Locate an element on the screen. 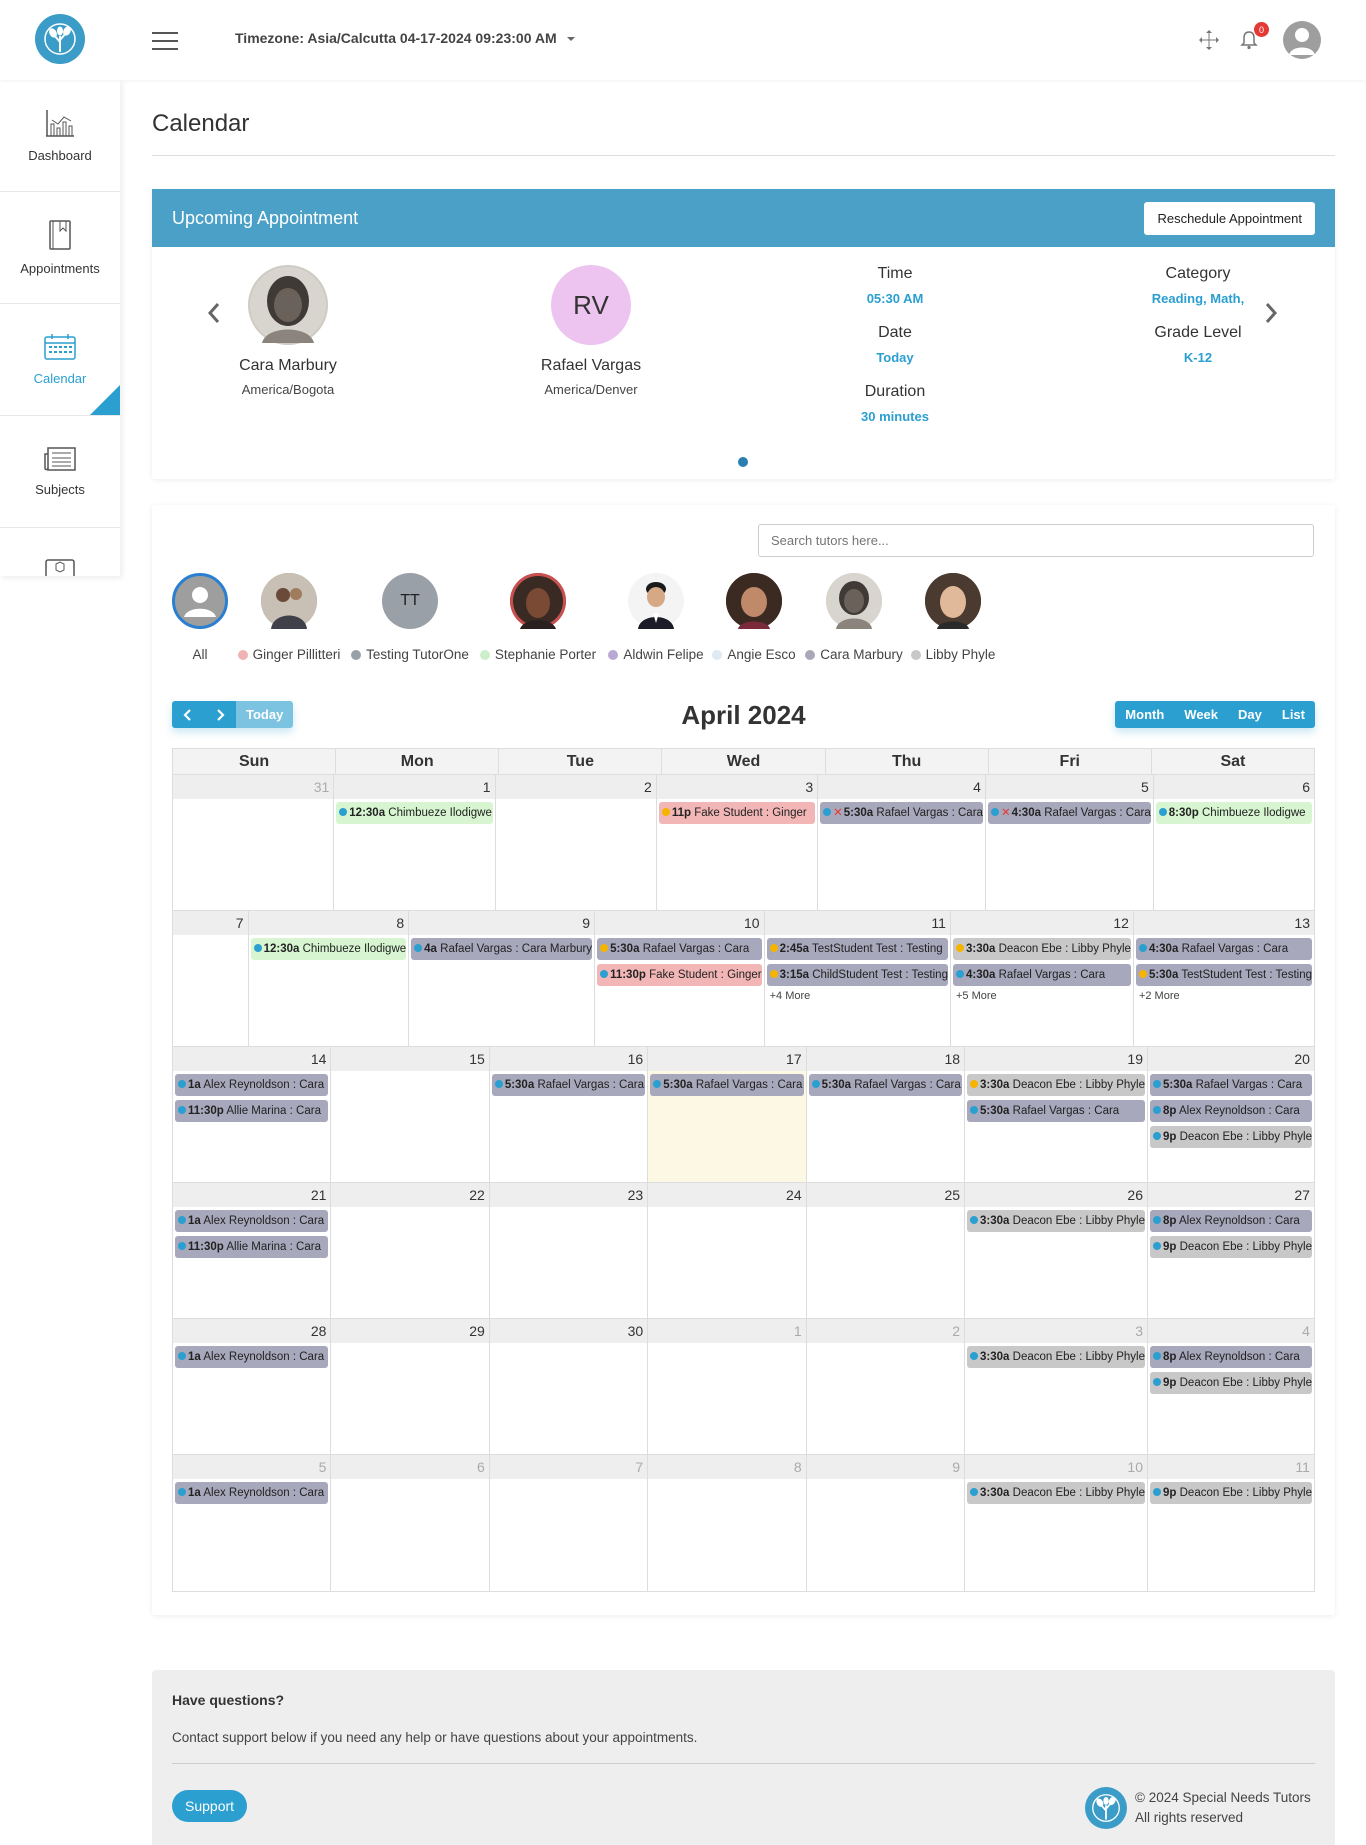 The image size is (1366, 1845). calendar-event: 11:30p Fake Student : Ginger is located at coordinates (679, 975).